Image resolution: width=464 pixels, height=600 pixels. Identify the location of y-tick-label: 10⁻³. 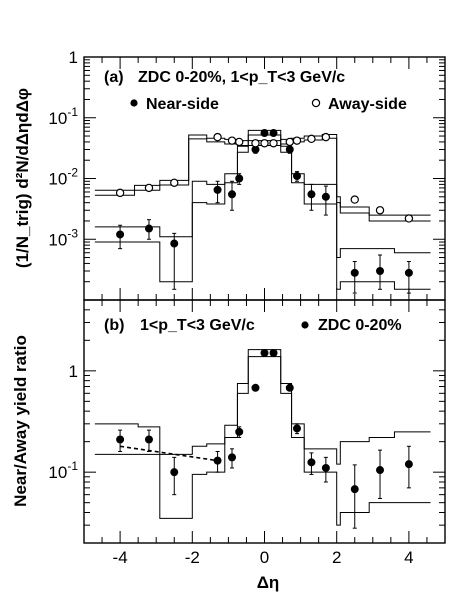
(63, 237).